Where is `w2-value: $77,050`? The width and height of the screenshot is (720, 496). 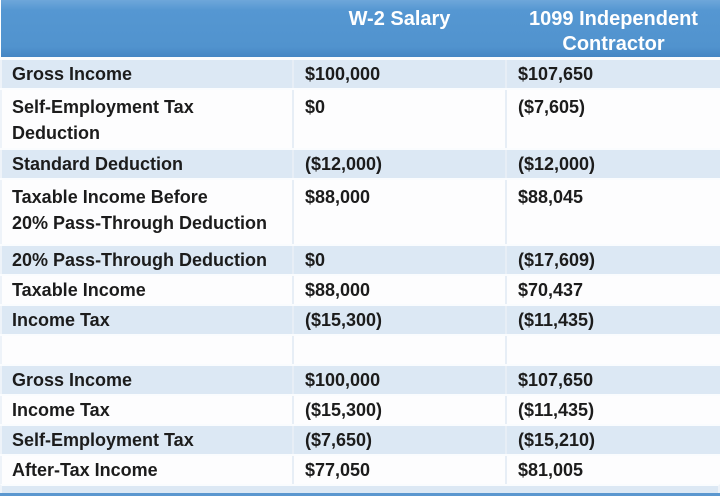
w2-value: $77,050 is located at coordinates (400, 470).